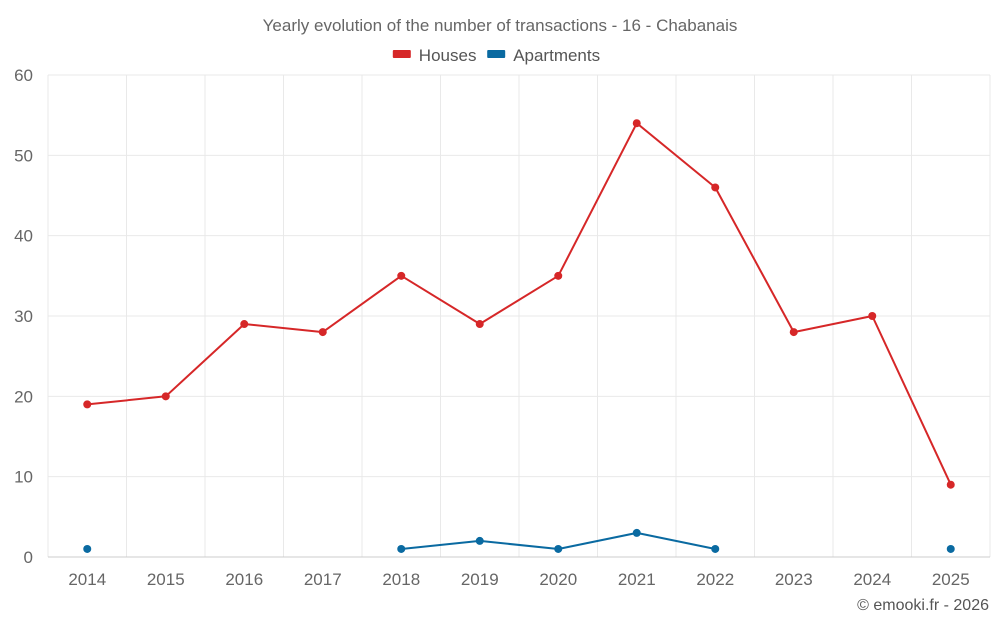  What do you see at coordinates (951, 579) in the screenshot?
I see `x-tick-label-2025: 2025` at bounding box center [951, 579].